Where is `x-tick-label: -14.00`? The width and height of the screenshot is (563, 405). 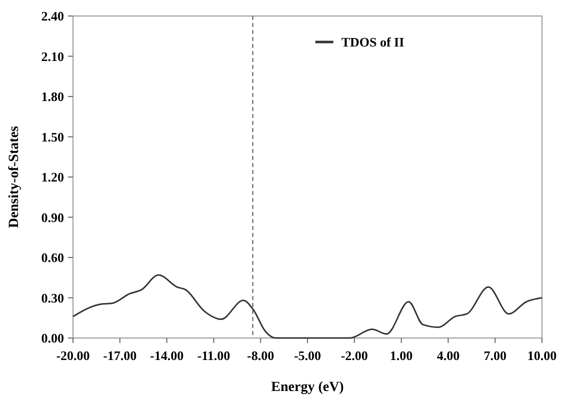
x-tick-label: -14.00 is located at coordinates (167, 355).